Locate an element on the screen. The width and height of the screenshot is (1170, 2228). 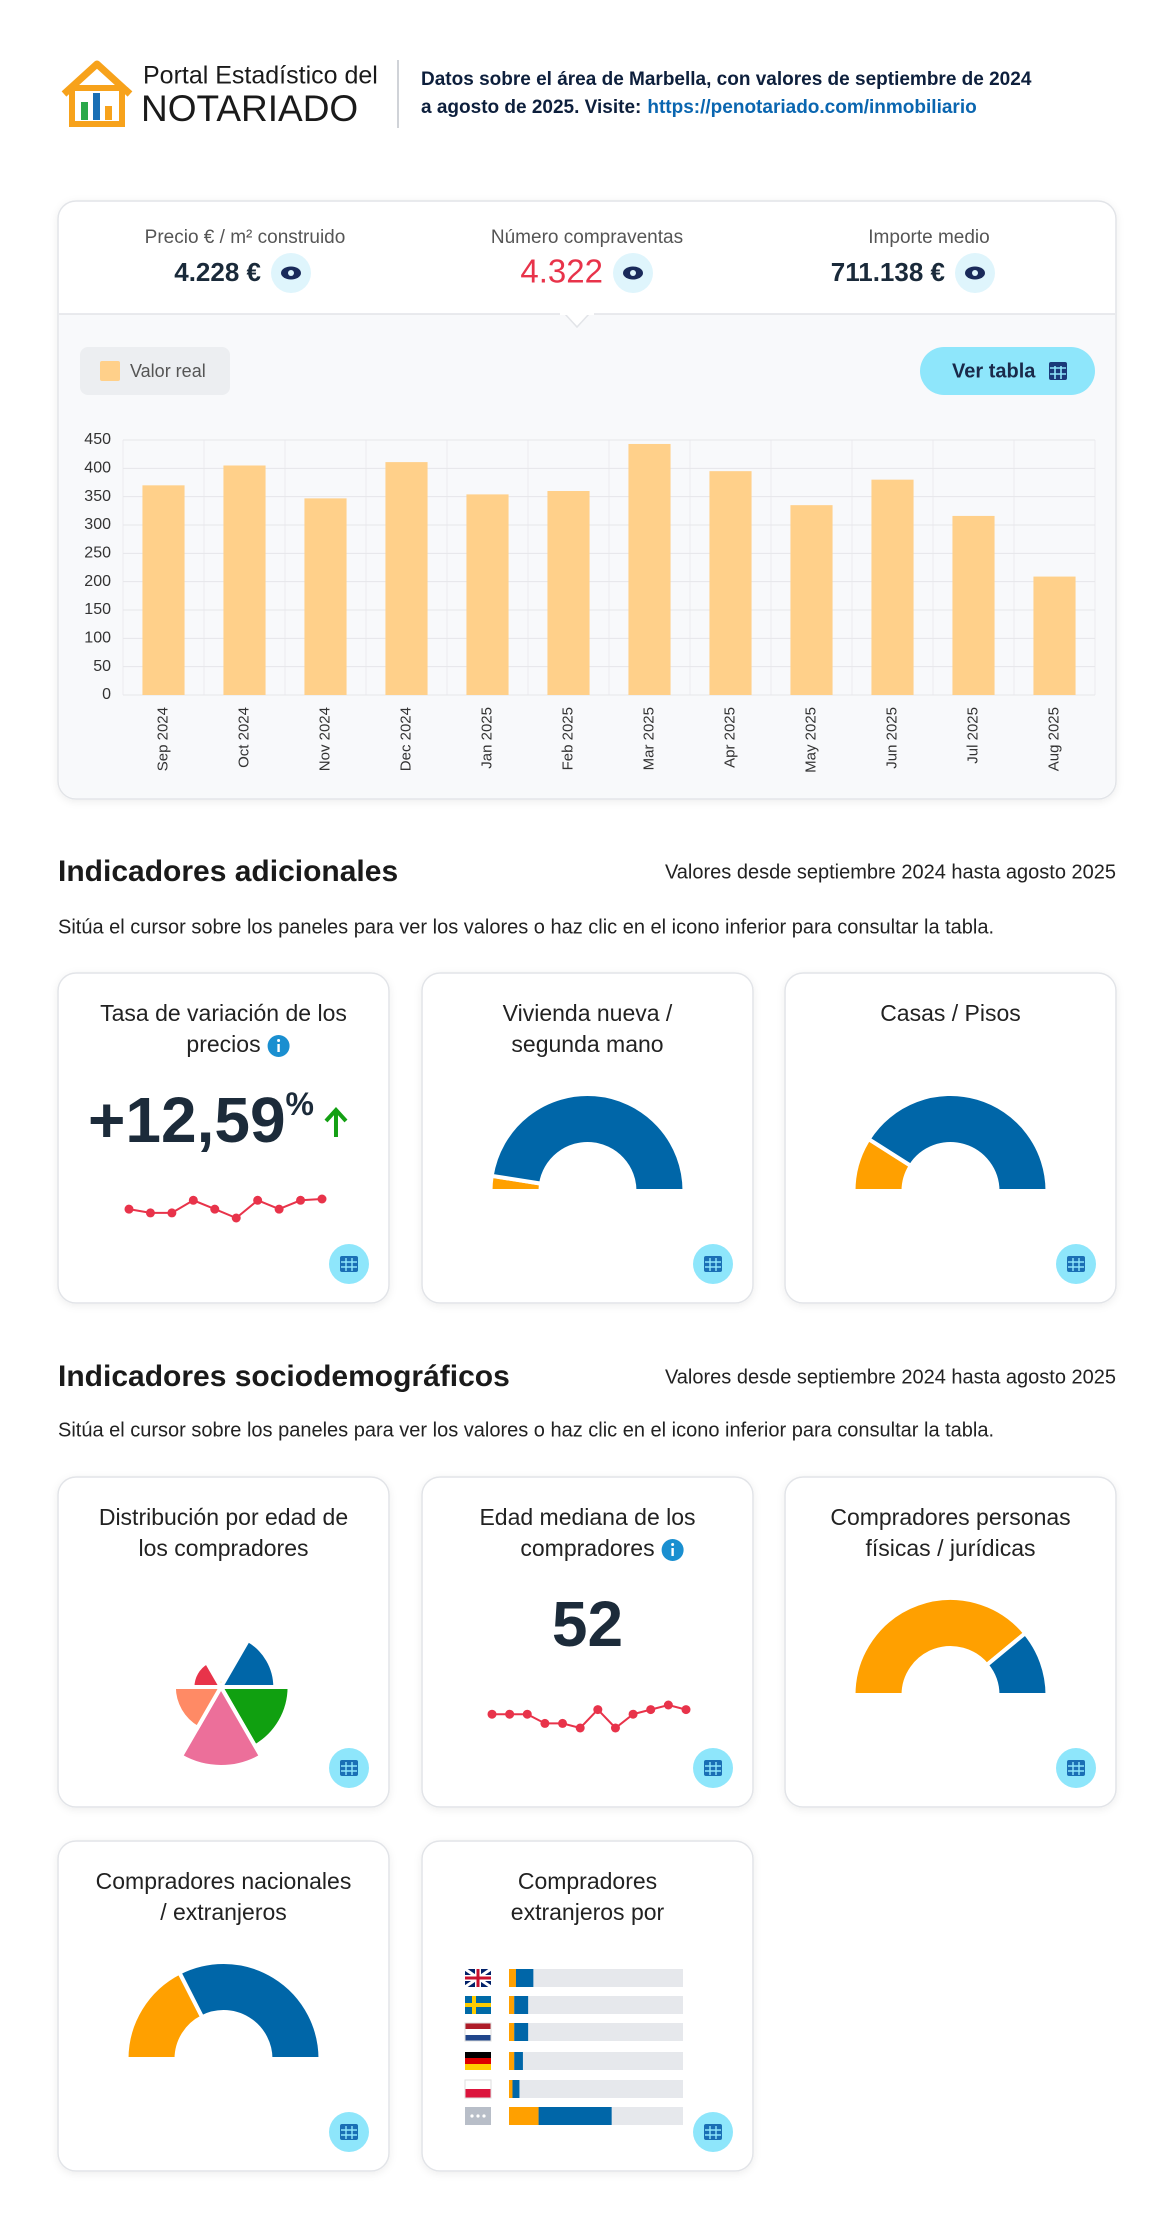
y-tick-label: 250 is located at coordinates (97, 553).